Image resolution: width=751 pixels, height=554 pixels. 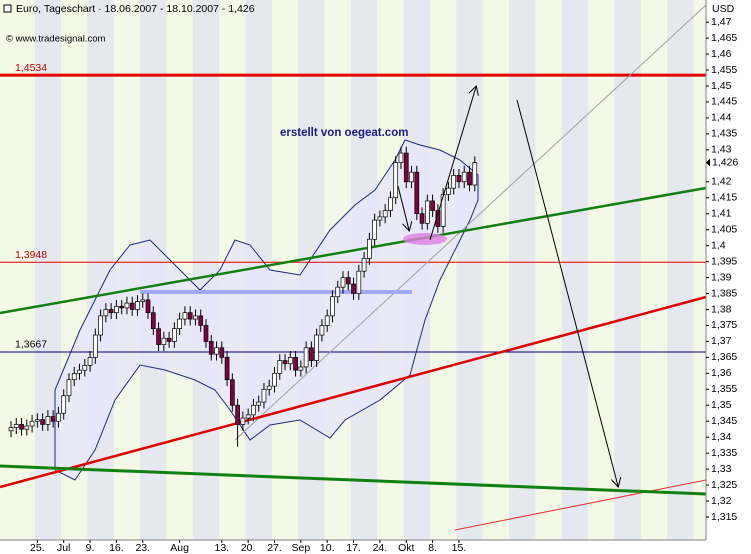 What do you see at coordinates (116, 548) in the screenshot?
I see `x-tick-label: 16.` at bounding box center [116, 548].